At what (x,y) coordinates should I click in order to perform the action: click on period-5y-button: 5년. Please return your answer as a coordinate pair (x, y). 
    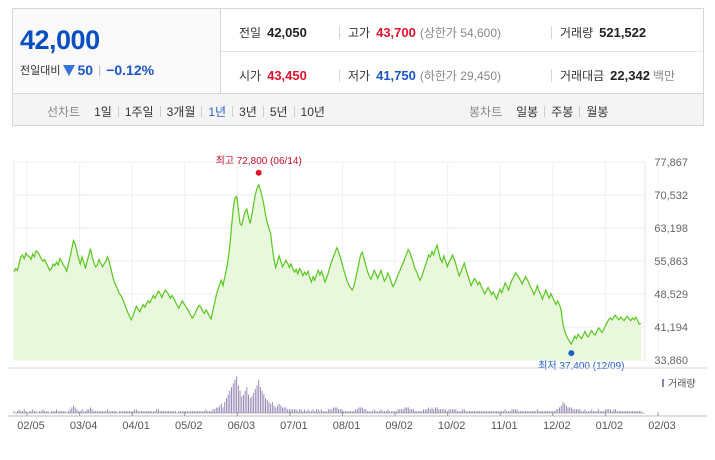
    Looking at the image, I should click on (278, 112).